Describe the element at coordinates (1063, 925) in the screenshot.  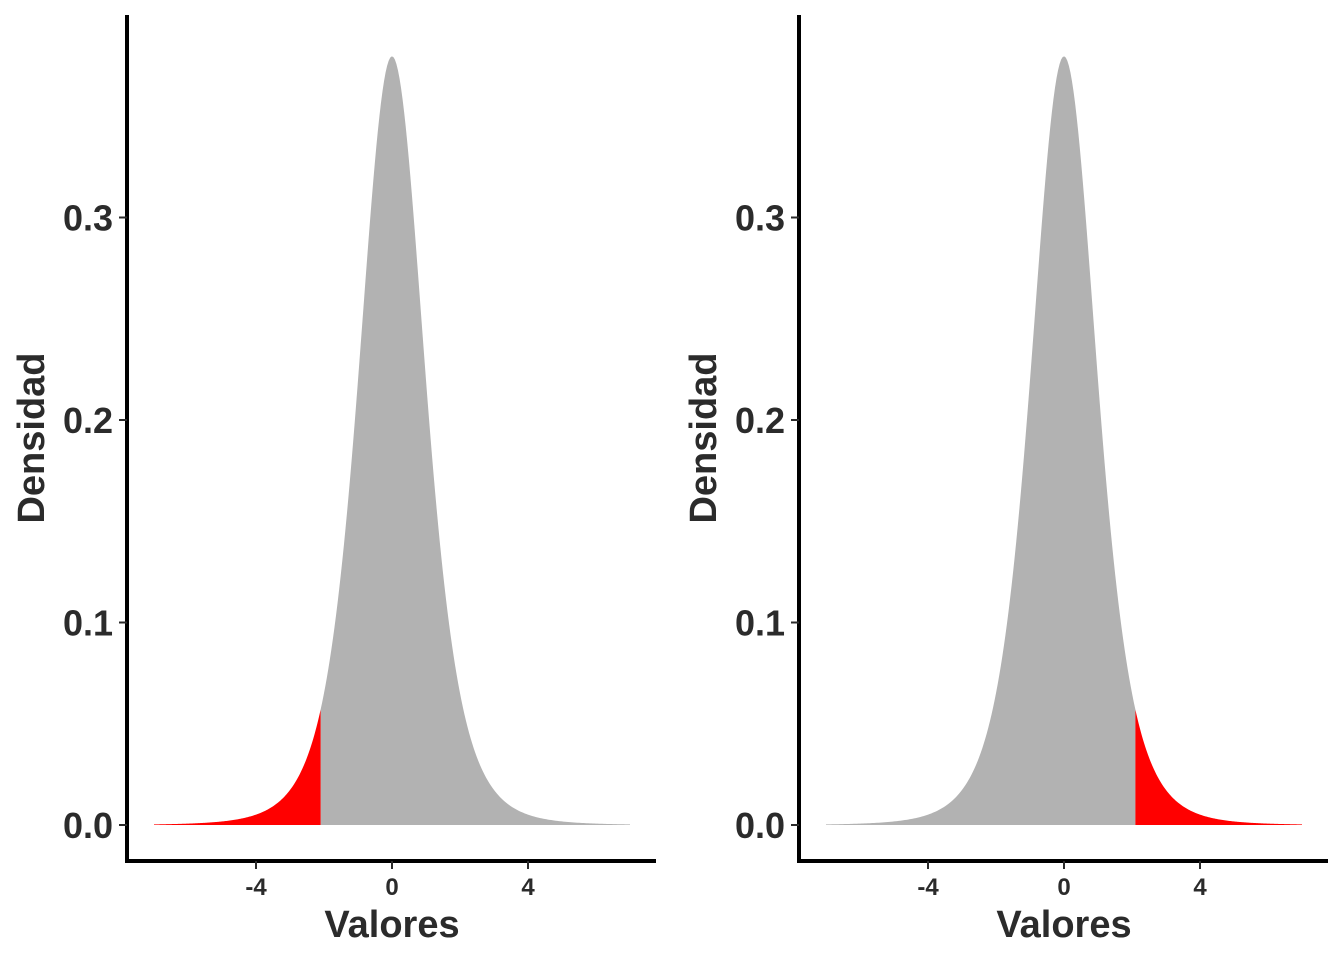
I see `right-x-axis-title: Valores` at that location.